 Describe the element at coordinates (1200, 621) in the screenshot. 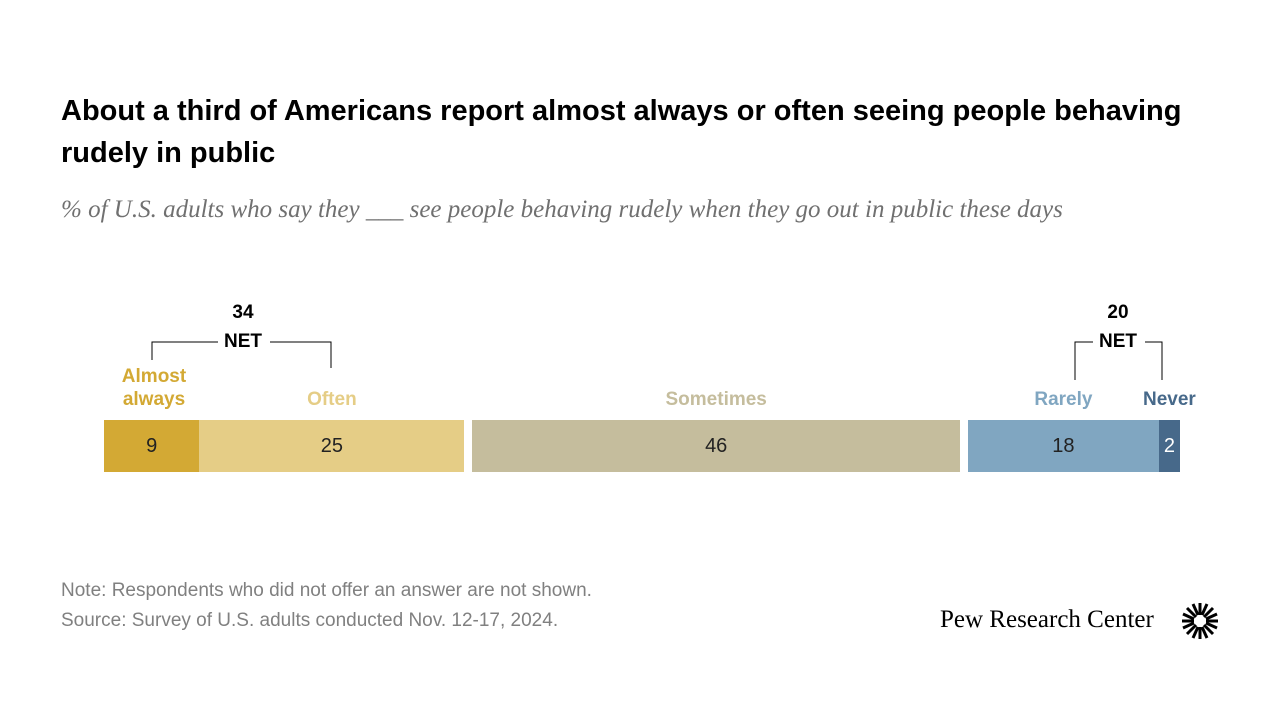

I see `logo-icon` at that location.